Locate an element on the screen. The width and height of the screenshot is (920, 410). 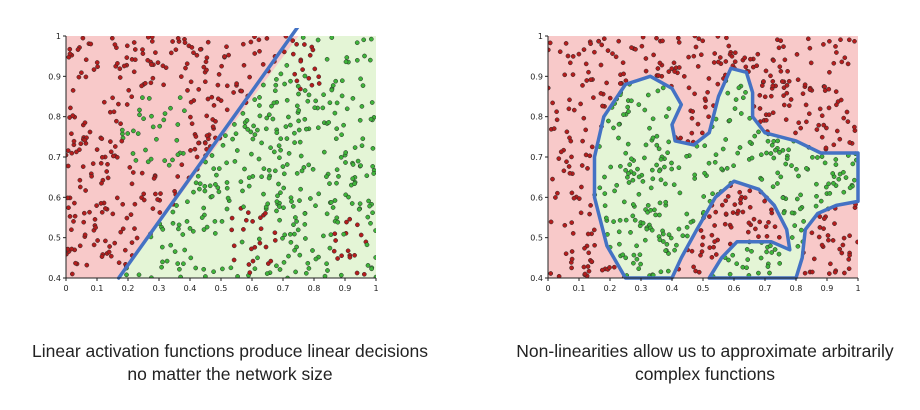
y-tick-label: 0.5 is located at coordinates (54, 238).